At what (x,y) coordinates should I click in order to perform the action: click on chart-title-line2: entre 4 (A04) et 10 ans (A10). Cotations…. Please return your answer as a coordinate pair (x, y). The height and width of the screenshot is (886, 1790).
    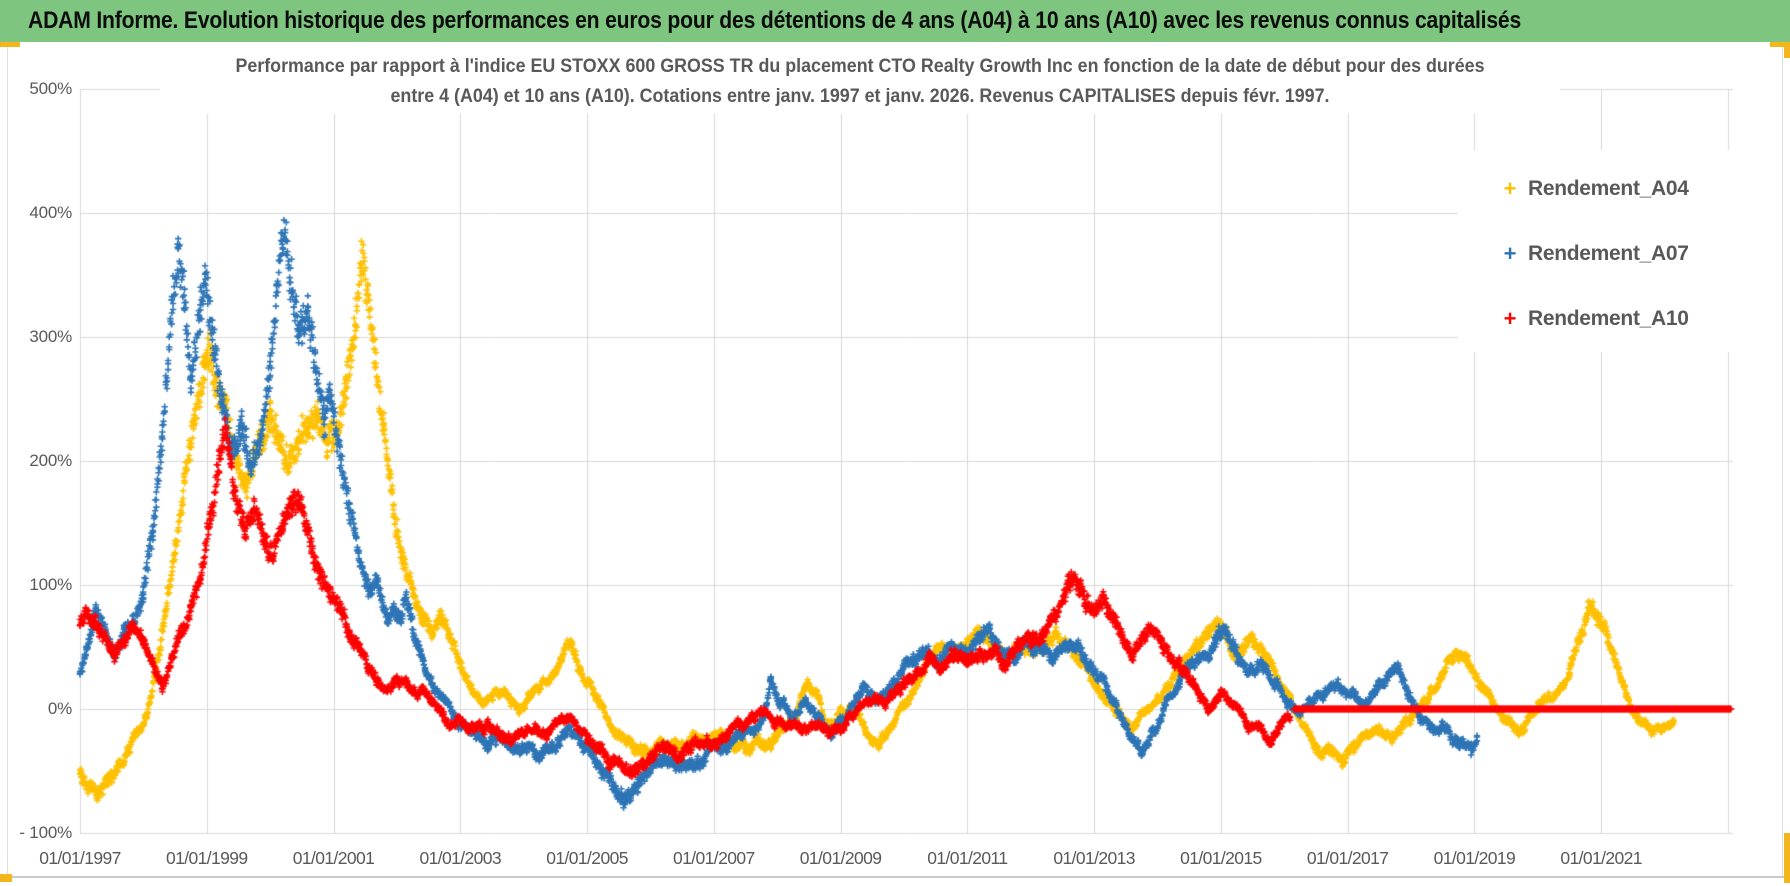
    Looking at the image, I should click on (860, 96).